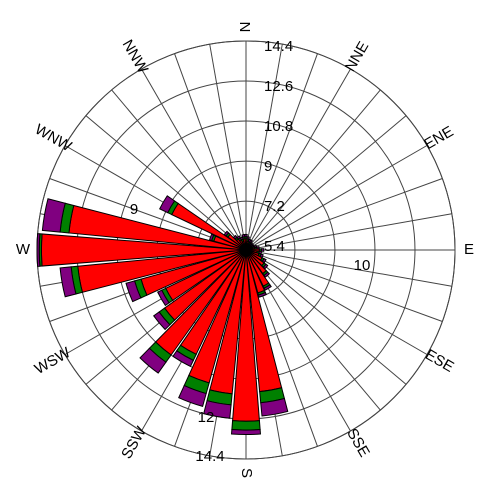 The image size is (478, 479). Describe the element at coordinates (23, 249) in the screenshot. I see `direction-label: W` at that location.